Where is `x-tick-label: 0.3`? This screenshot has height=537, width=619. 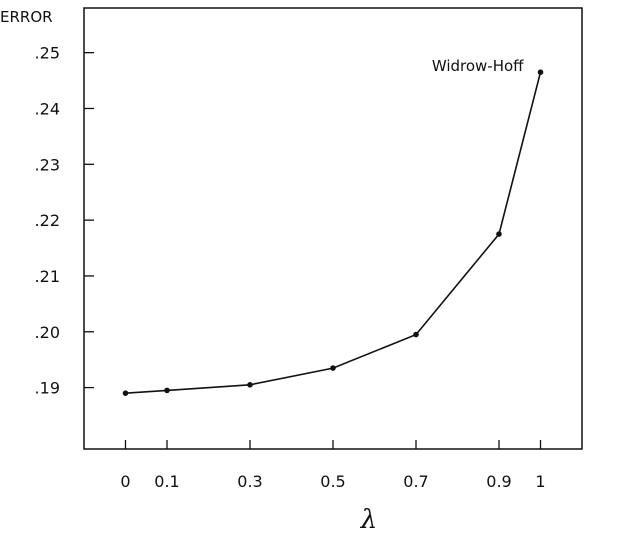
x-tick-label: 0.3 is located at coordinates (249, 481).